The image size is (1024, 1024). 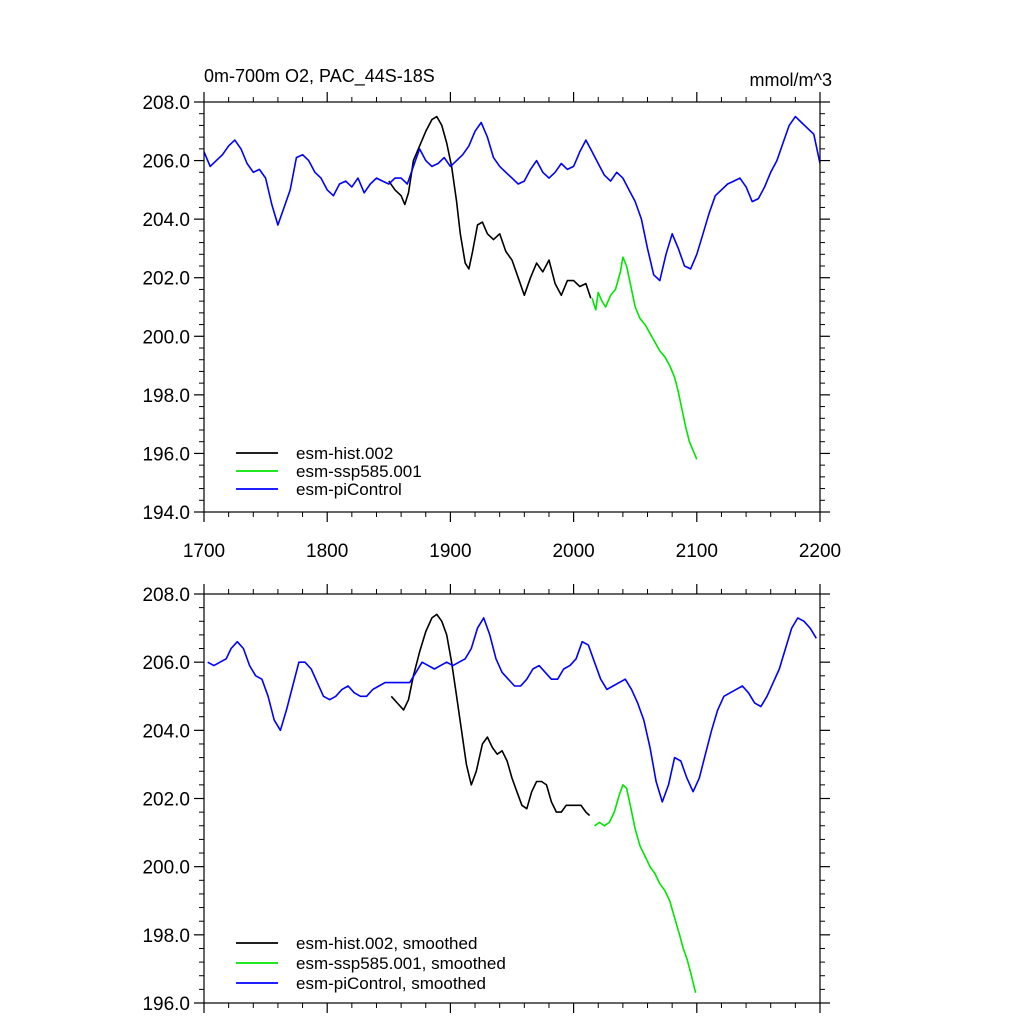 I want to click on x-tick-label: 1700, so click(x=204, y=551).